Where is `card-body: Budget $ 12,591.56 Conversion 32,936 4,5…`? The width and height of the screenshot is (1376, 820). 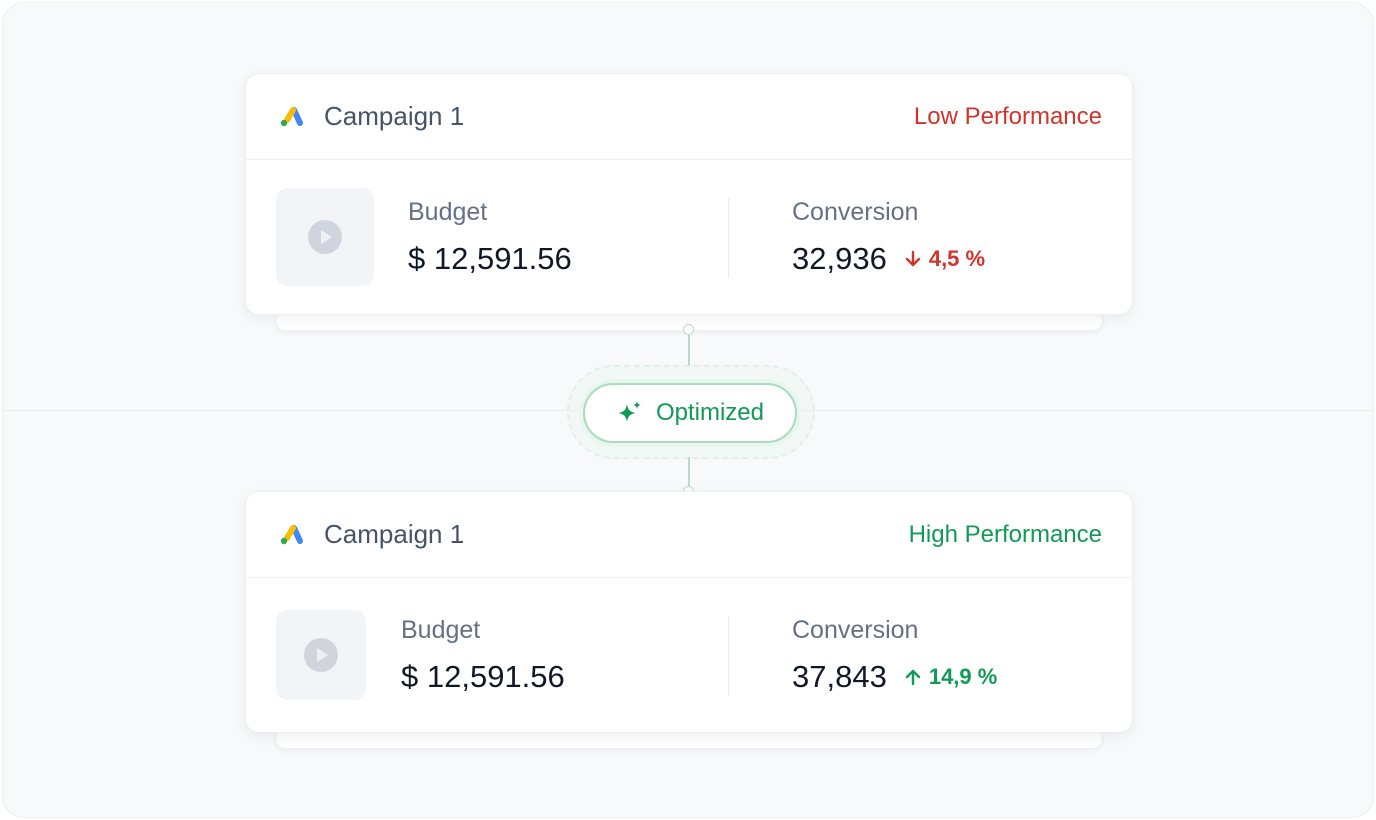
card-body: Budget $ 12,591.56 Conversion 32,936 4,5… is located at coordinates (689, 237).